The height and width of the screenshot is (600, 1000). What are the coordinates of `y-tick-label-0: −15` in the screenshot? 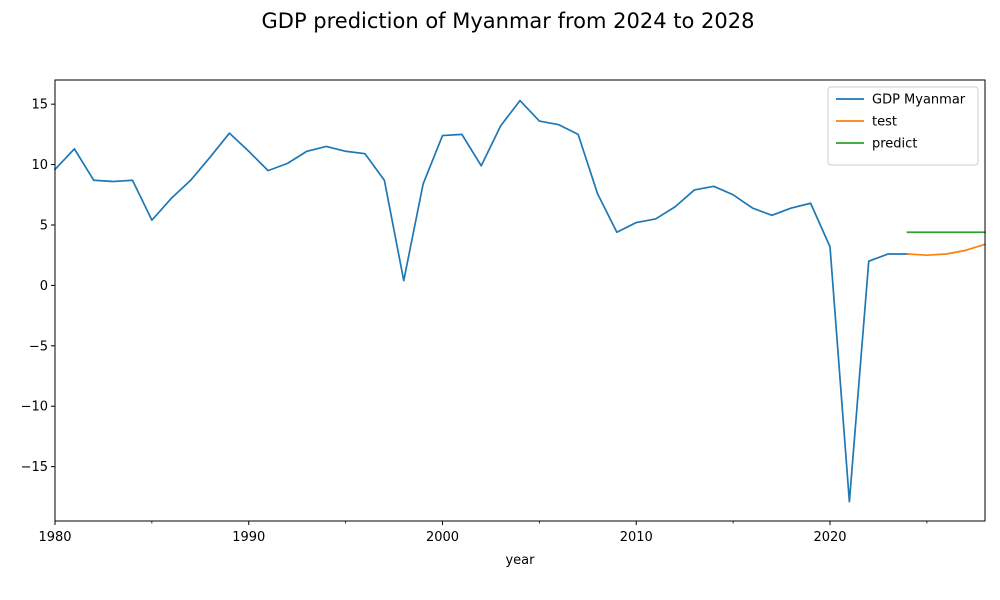 It's located at (34, 467).